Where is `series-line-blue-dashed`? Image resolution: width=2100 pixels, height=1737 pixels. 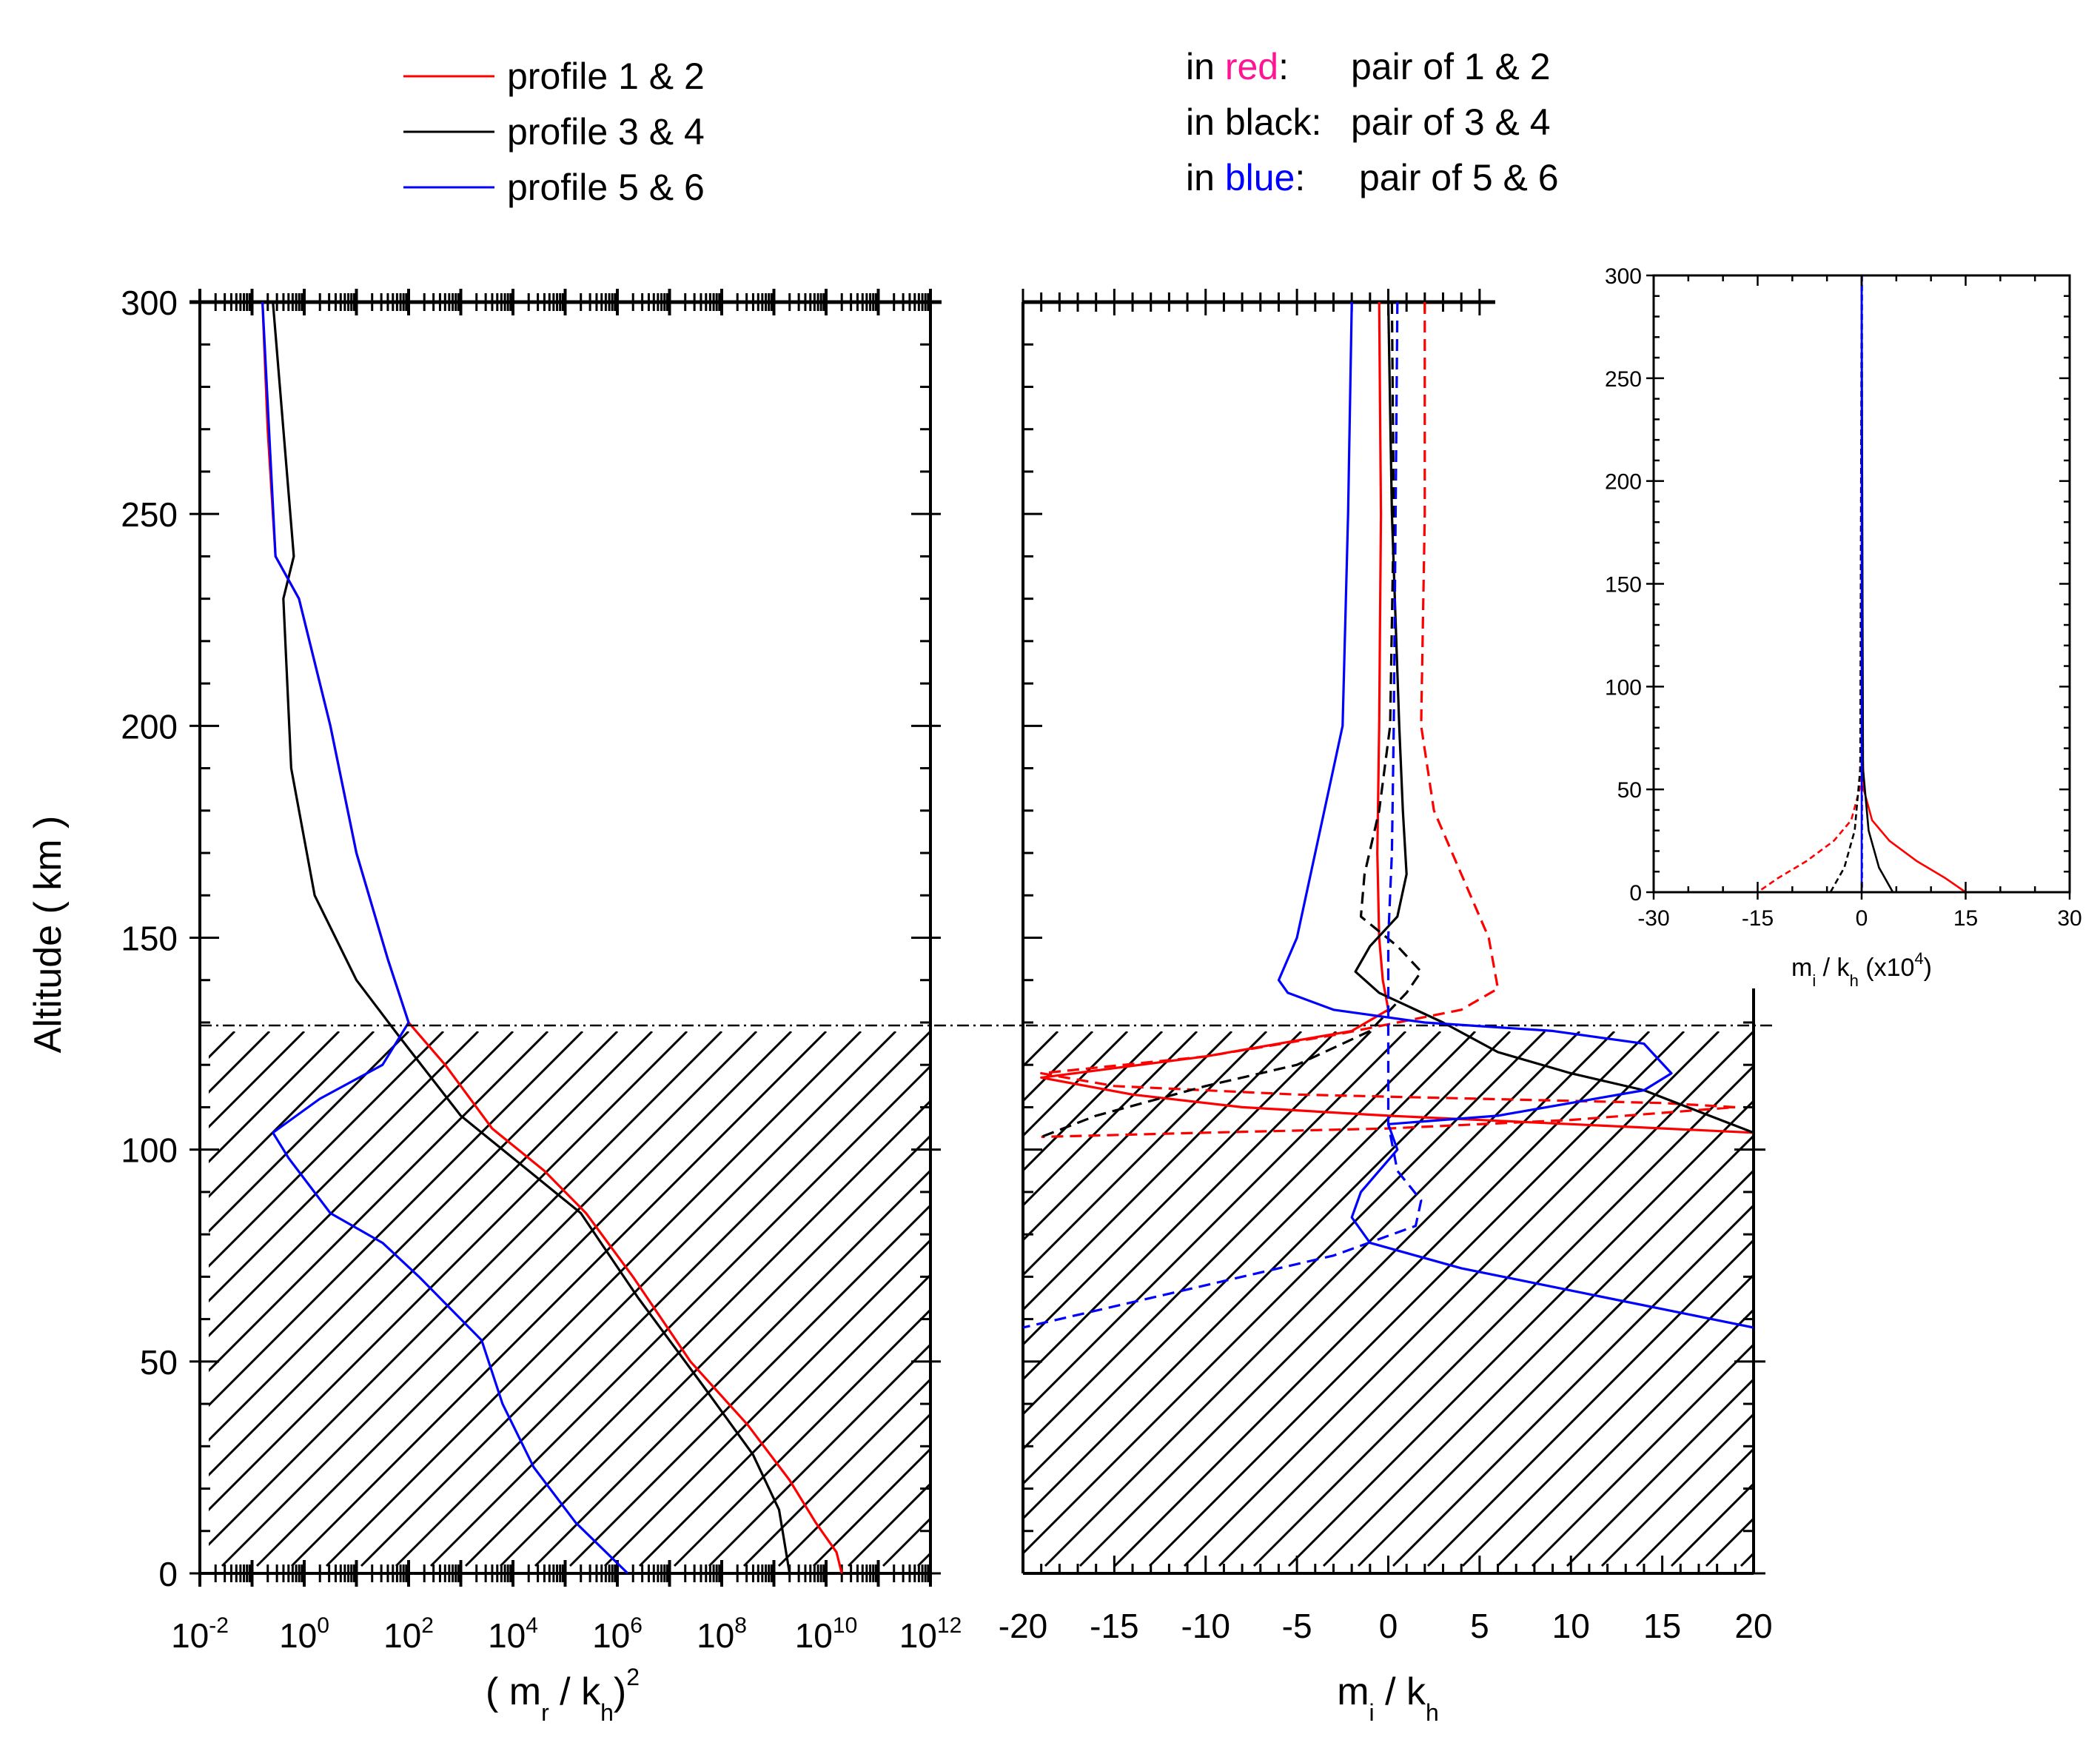 series-line-blue-dashed is located at coordinates (1223, 815).